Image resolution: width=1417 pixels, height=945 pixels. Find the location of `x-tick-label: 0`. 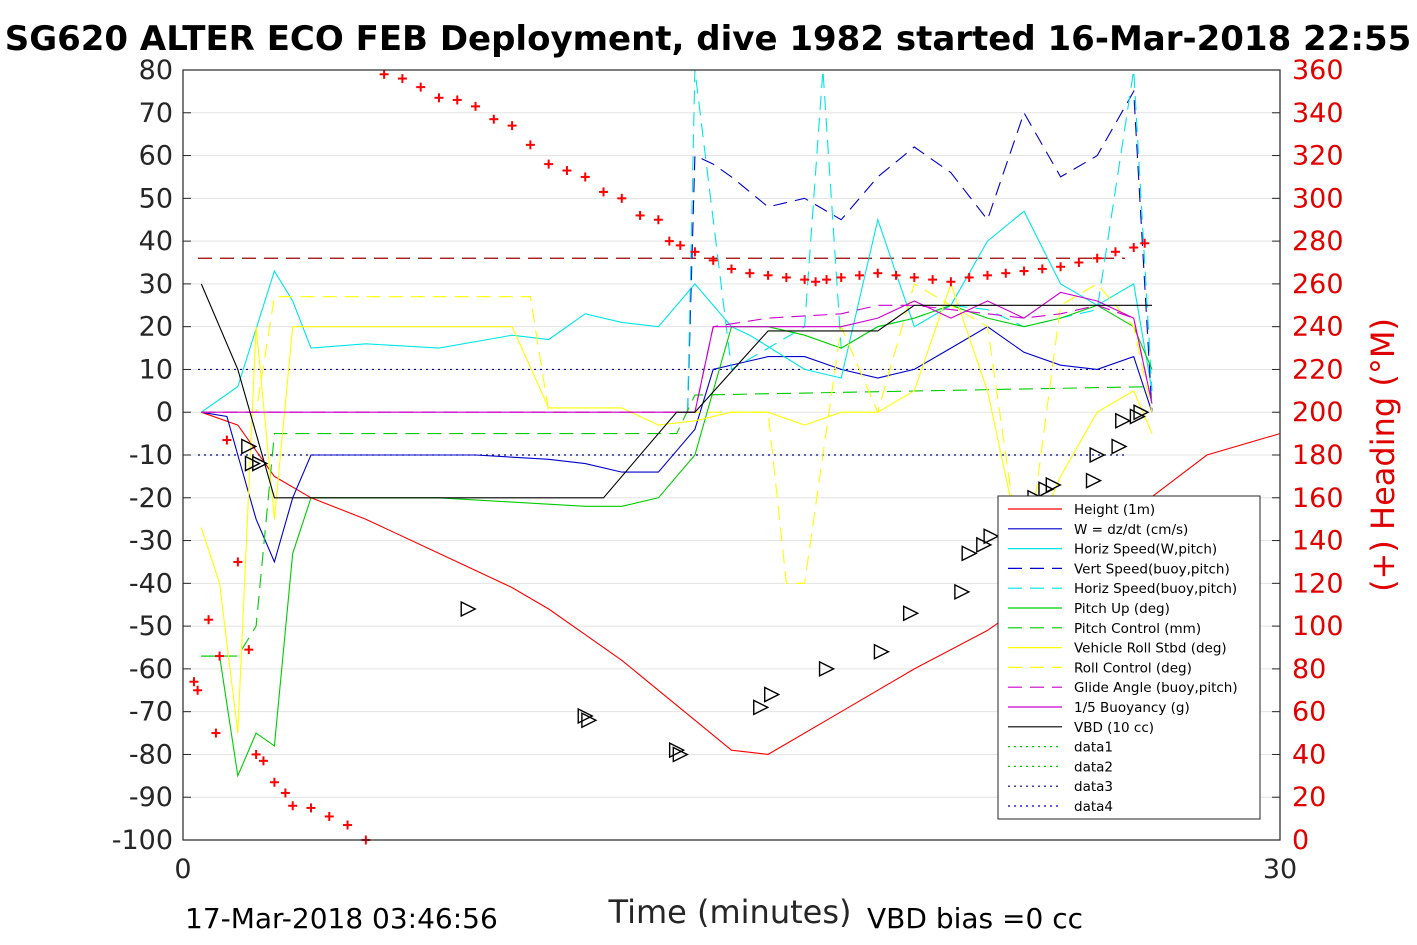

x-tick-label: 0 is located at coordinates (182, 869).